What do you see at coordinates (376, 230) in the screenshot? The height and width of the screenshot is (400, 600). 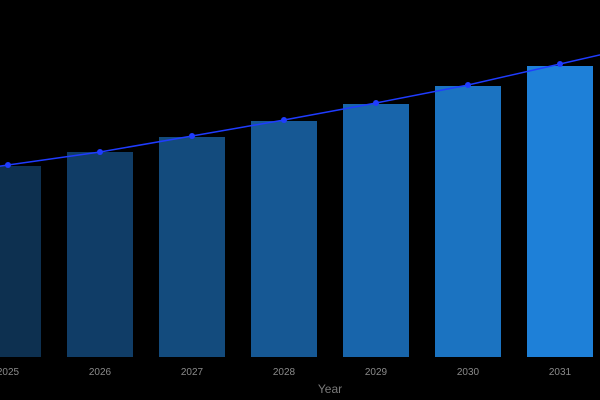 I see `bar-2029` at bounding box center [376, 230].